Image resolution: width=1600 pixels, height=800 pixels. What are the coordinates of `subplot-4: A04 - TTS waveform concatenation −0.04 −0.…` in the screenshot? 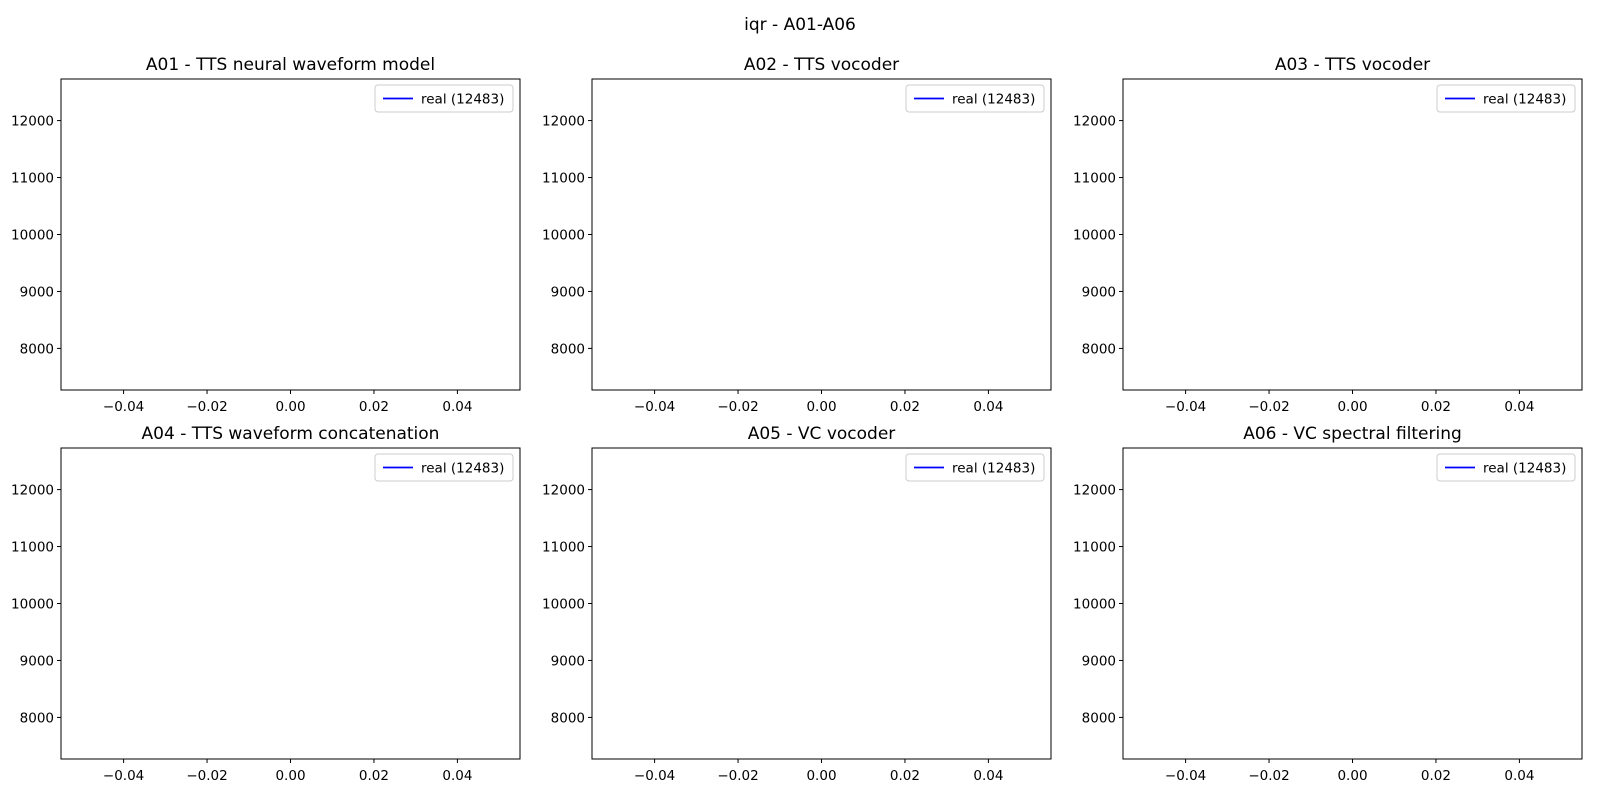 It's located at (266, 604).